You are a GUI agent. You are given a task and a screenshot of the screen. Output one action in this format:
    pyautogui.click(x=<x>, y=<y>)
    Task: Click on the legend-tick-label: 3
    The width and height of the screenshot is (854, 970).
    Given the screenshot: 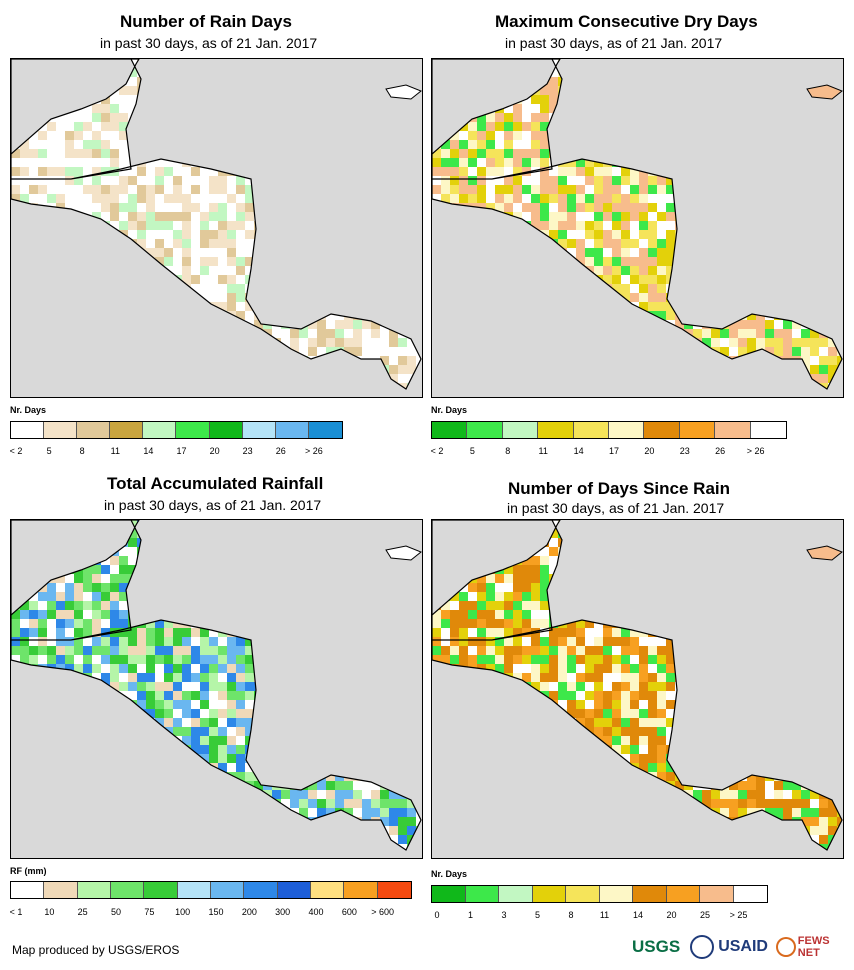 What is the action you would take?
    pyautogui.click(x=504, y=915)
    